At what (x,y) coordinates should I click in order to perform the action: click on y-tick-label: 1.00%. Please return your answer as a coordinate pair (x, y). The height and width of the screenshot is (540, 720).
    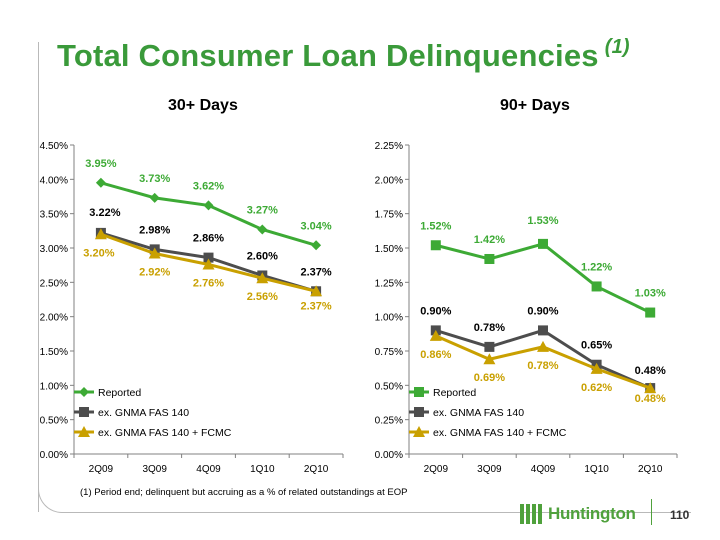
    Looking at the image, I should click on (54, 386).